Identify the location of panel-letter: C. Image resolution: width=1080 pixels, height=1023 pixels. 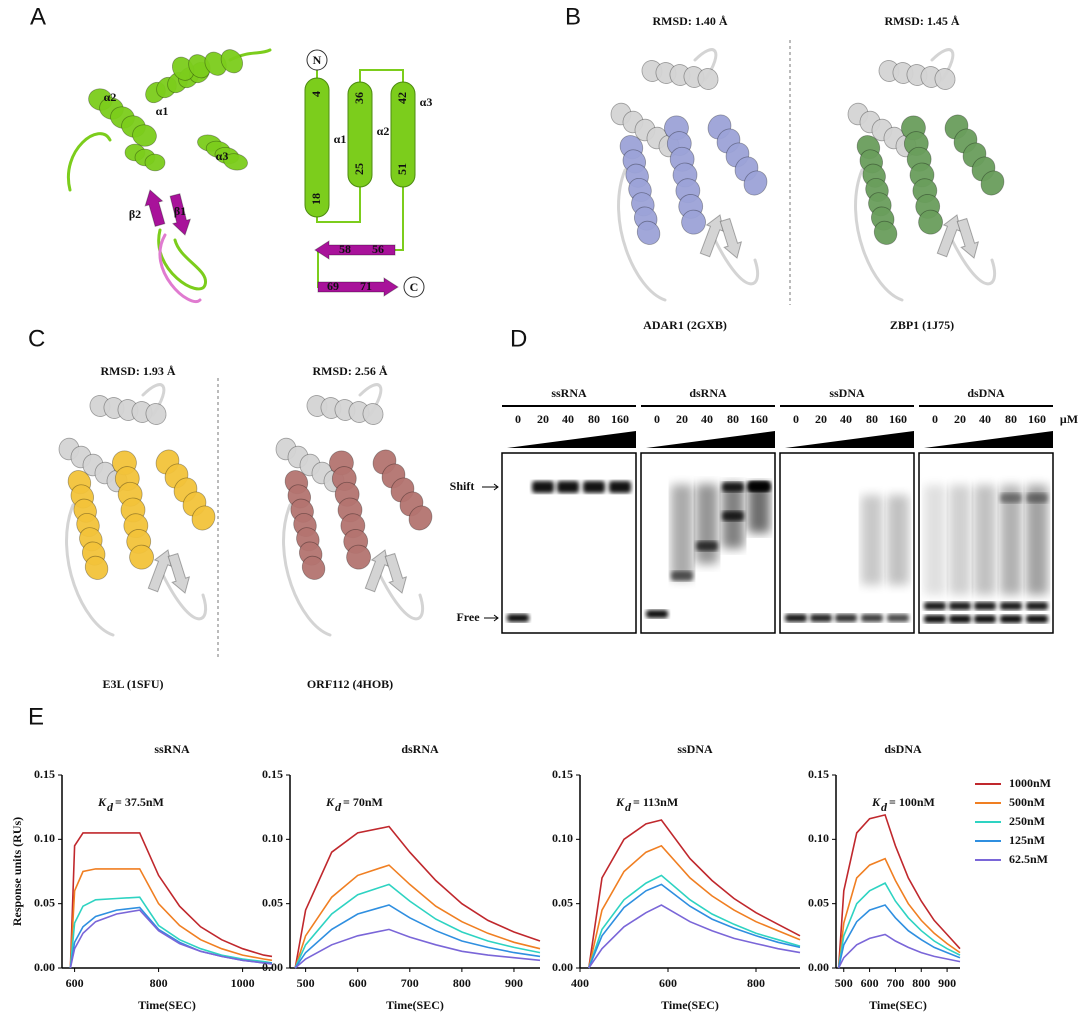
(36, 338).